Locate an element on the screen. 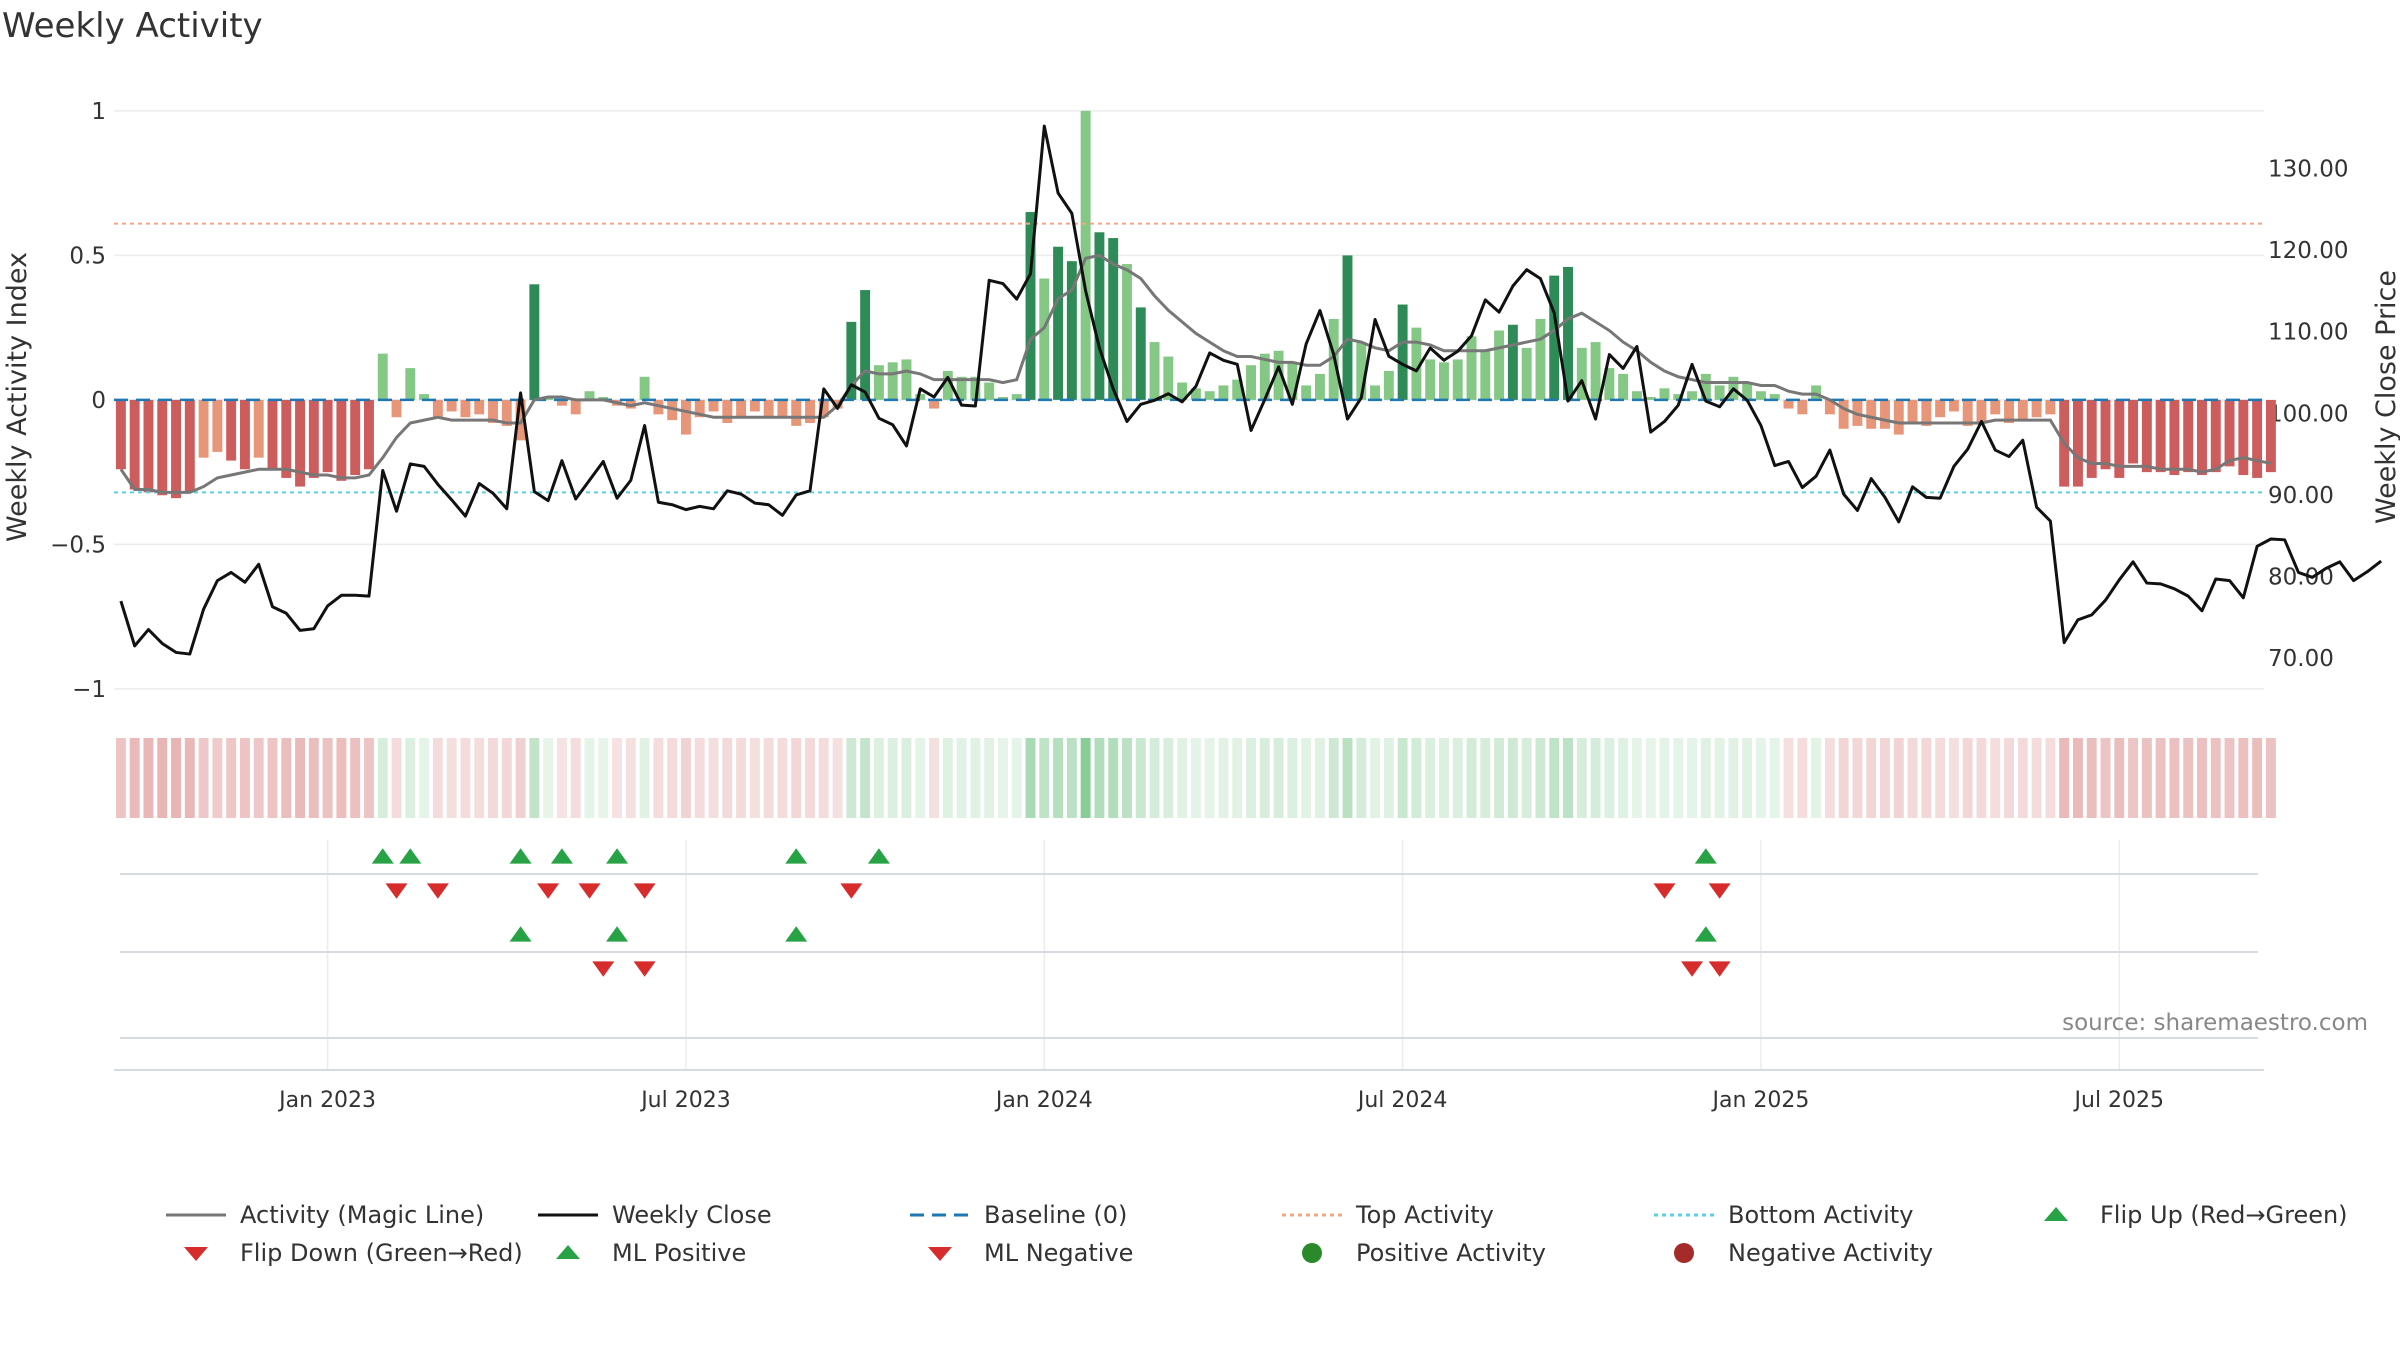 This screenshot has width=2400, height=1350. legend-item: ML Negative is located at coordinates (1020, 1253).